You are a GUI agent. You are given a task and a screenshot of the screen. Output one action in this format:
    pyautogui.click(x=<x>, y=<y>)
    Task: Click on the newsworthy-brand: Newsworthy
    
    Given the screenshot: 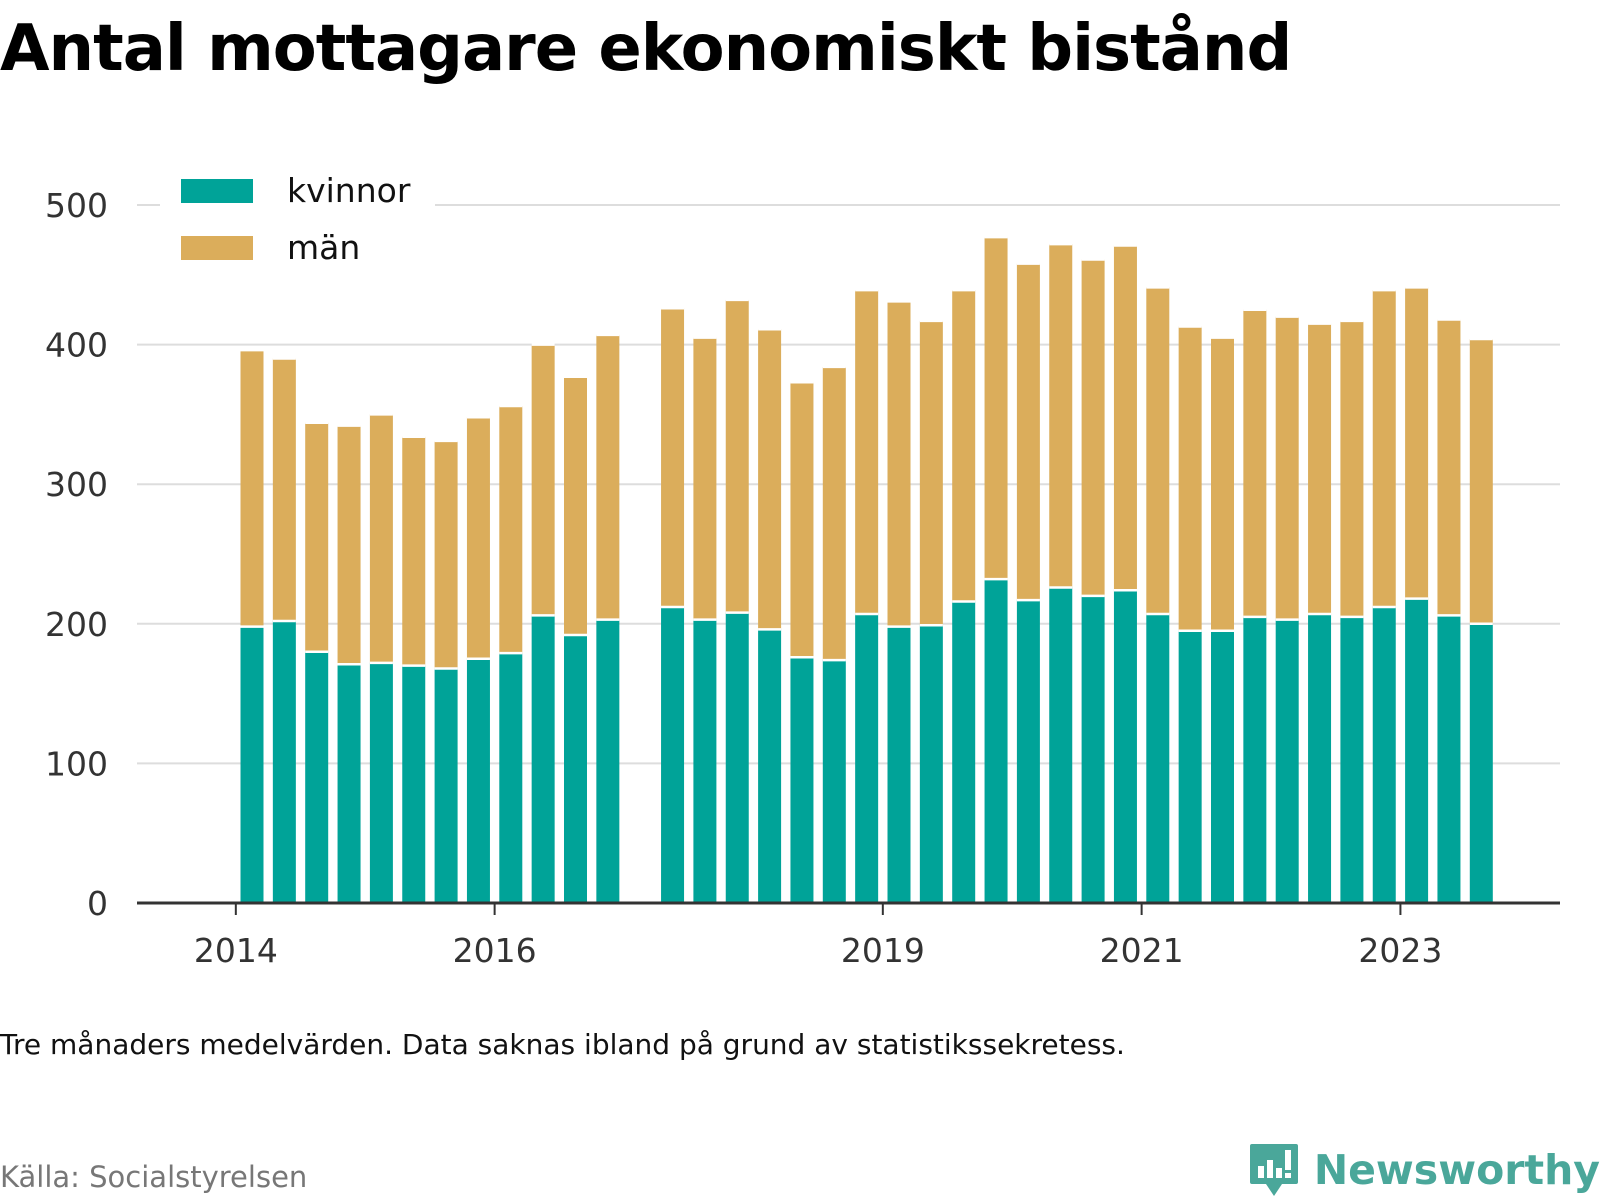 What is the action you would take?
    pyautogui.click(x=1424, y=1170)
    